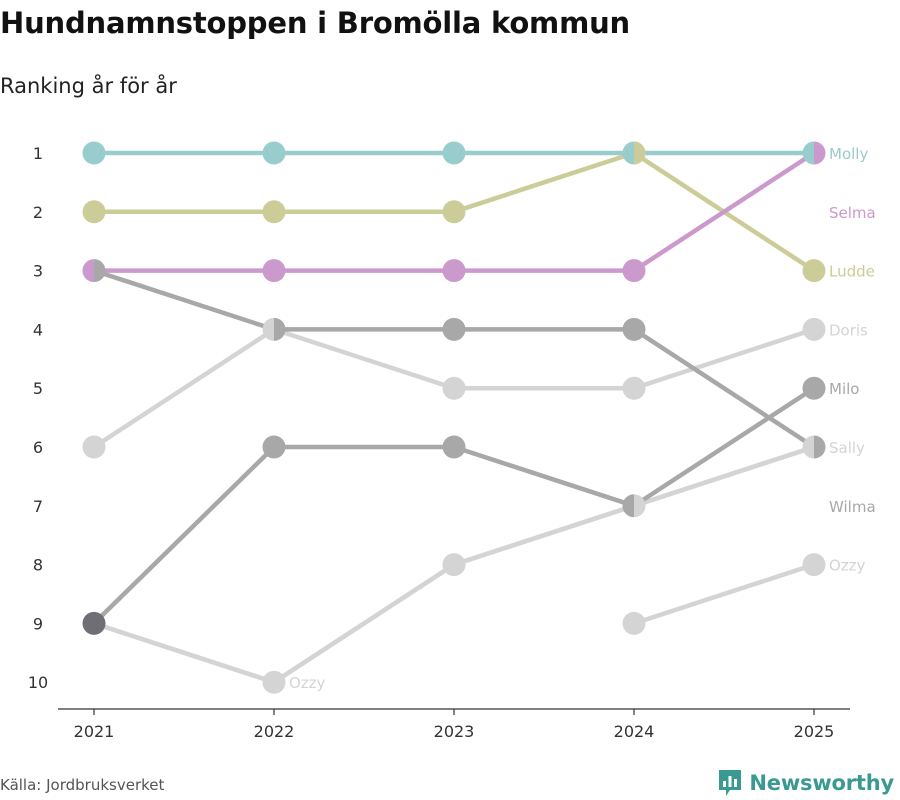  Describe the element at coordinates (730, 783) in the screenshot. I see `newsworthy-logo-icon` at that location.